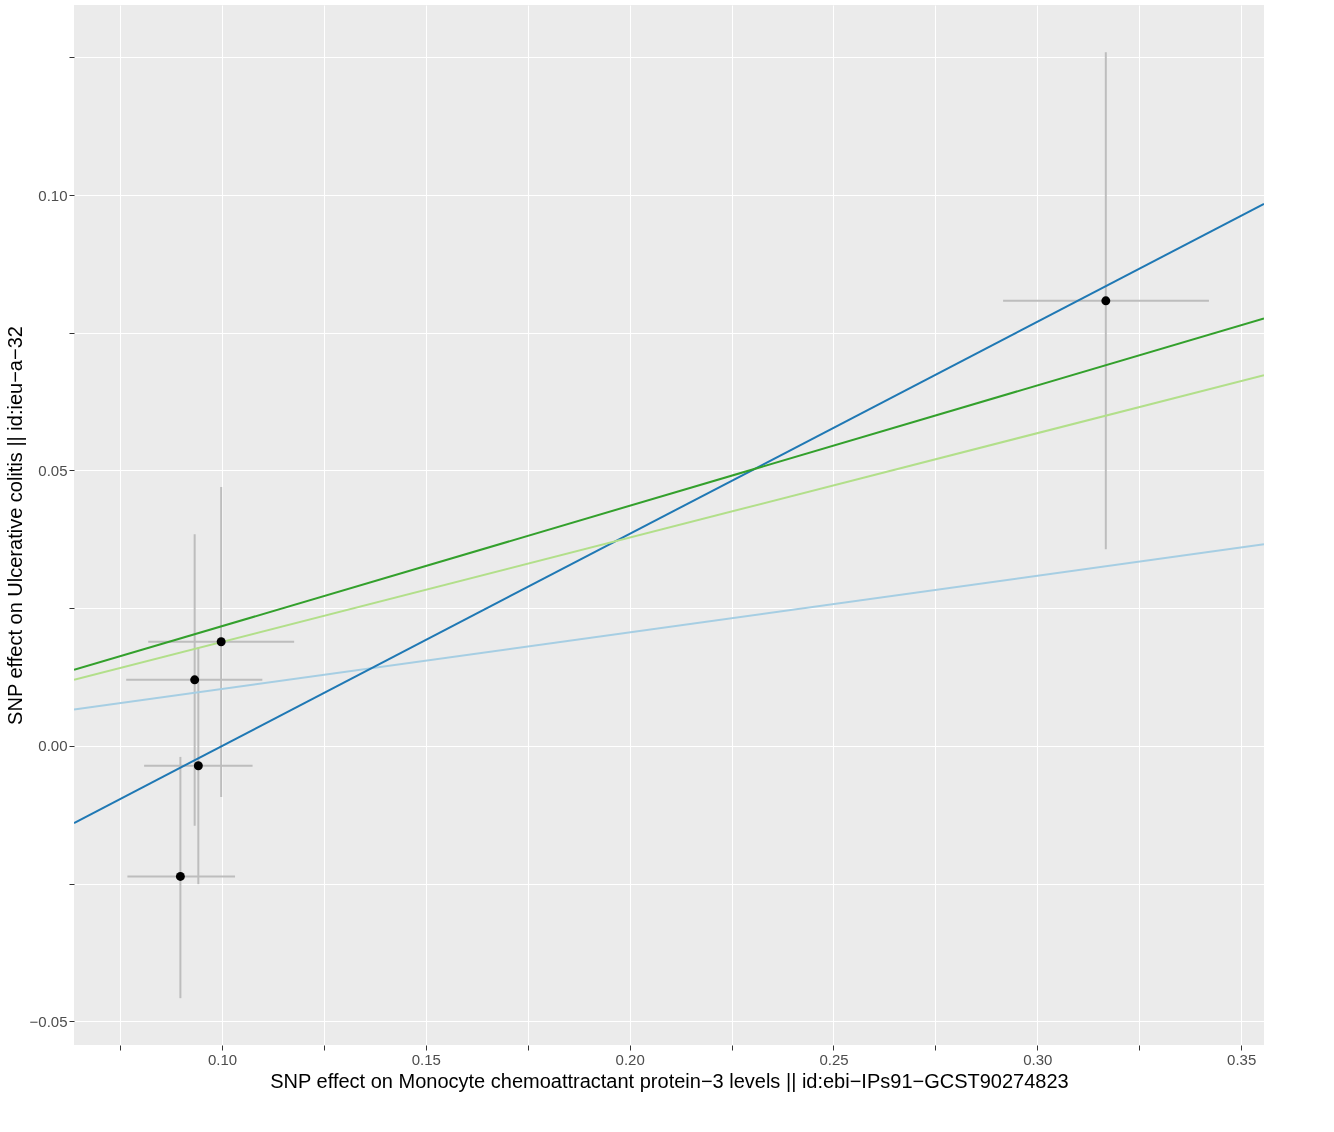 This screenshot has width=1334, height=1132. I want to click on y-tick-label: 0.00, so click(53, 746).